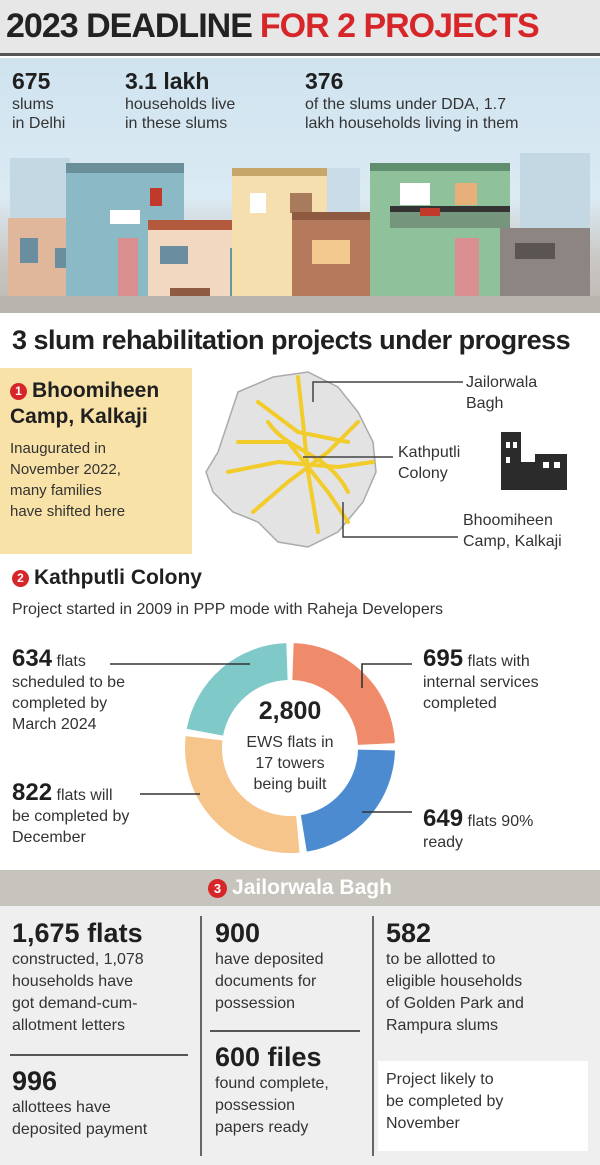  Describe the element at coordinates (72, 981) in the screenshot. I see `stat-text: households have` at that location.